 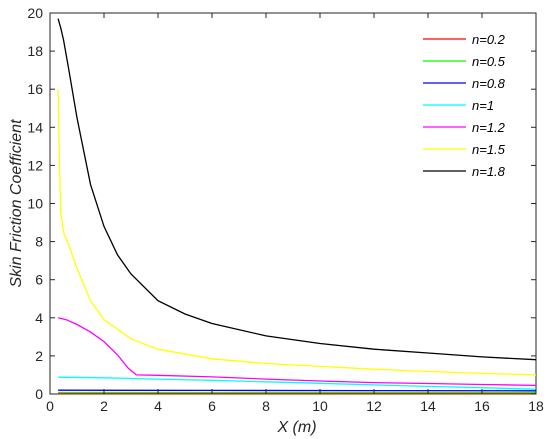 I want to click on y-tick-label: 0, so click(x=39, y=394).